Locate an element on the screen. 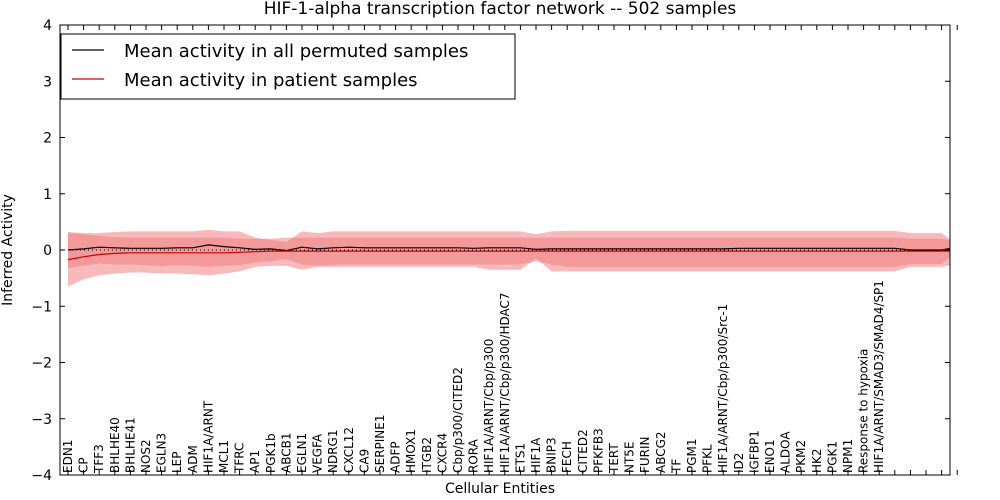 This screenshot has width=1000, height=500. band-layer is located at coordinates (509, 258).